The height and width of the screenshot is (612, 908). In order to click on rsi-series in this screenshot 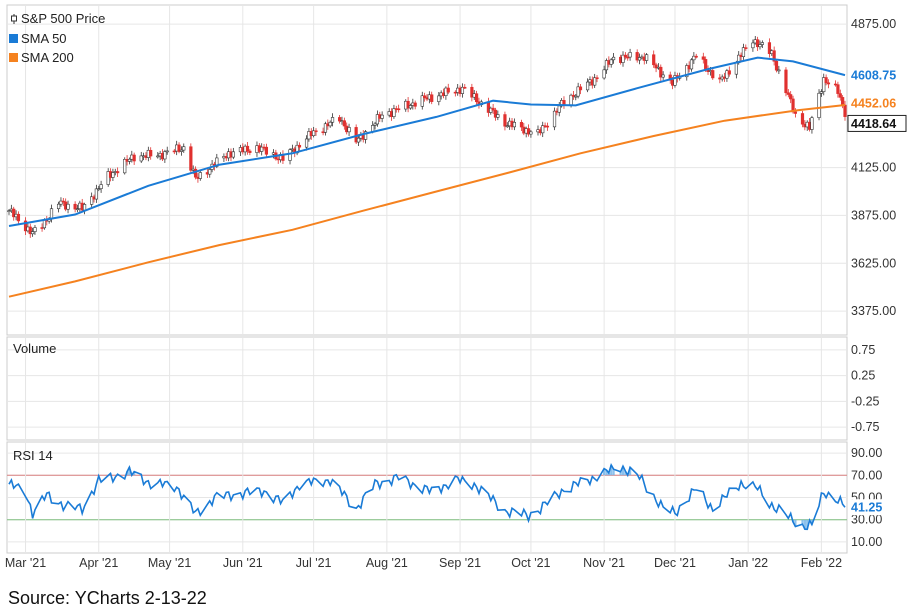, I will do `click(427, 496)`.